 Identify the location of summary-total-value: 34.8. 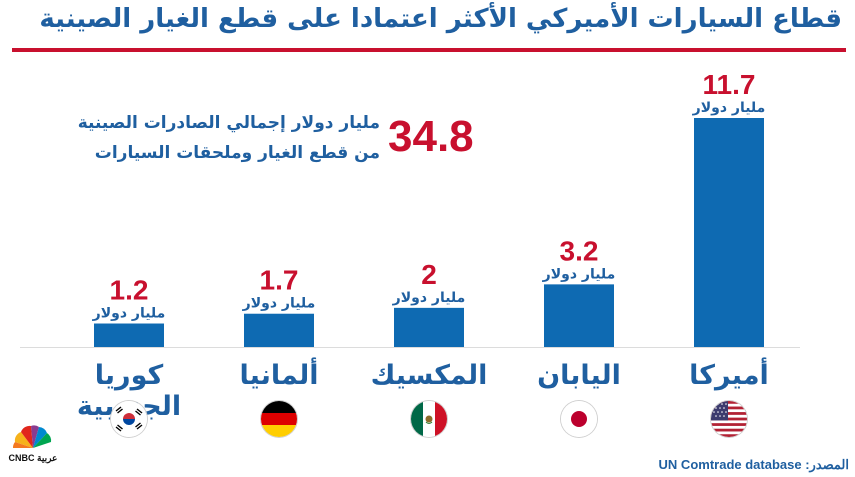
(431, 136).